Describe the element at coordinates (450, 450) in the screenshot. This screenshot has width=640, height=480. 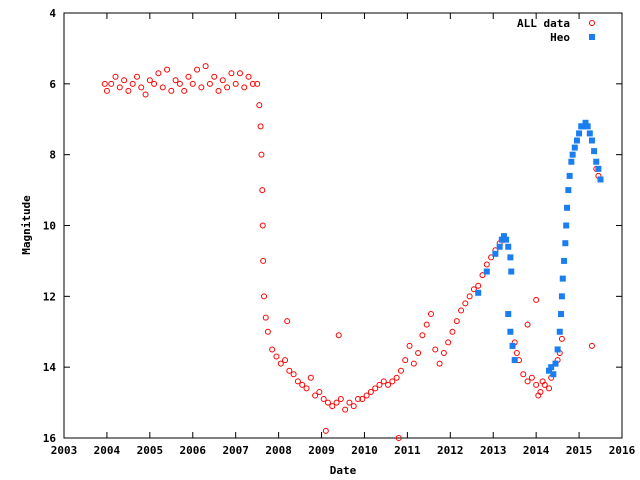
I see `x-tick-label: 2012` at that location.